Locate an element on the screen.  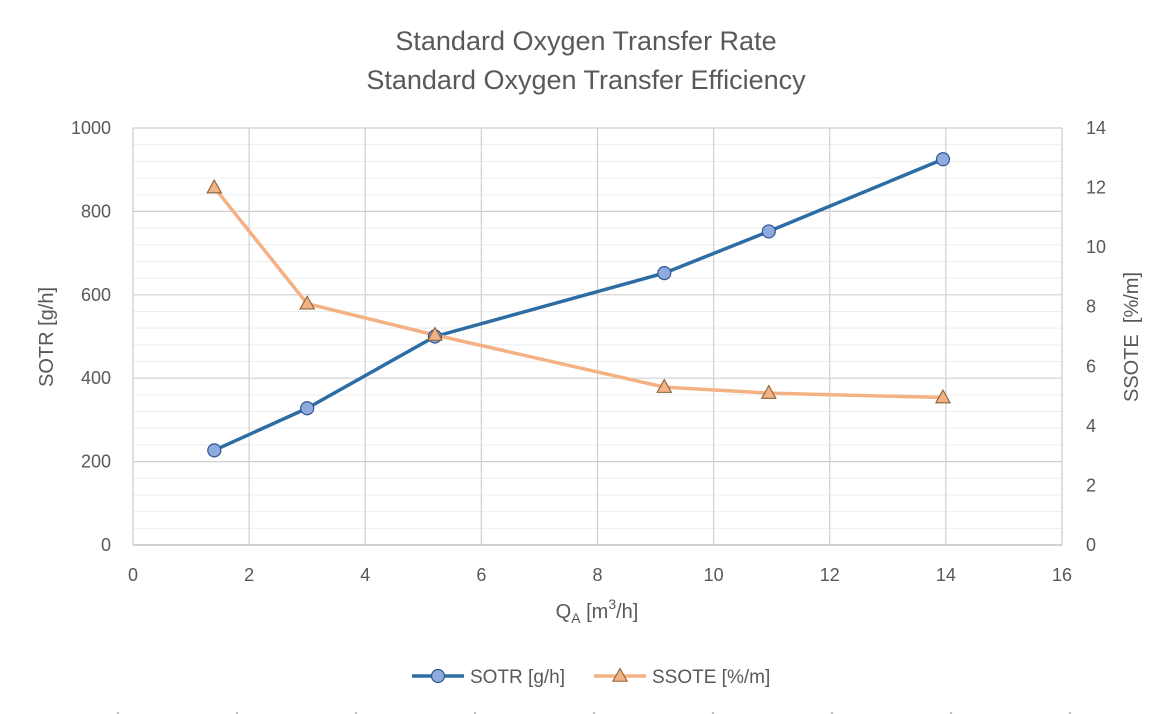
legend-marker-circle is located at coordinates (438, 676).